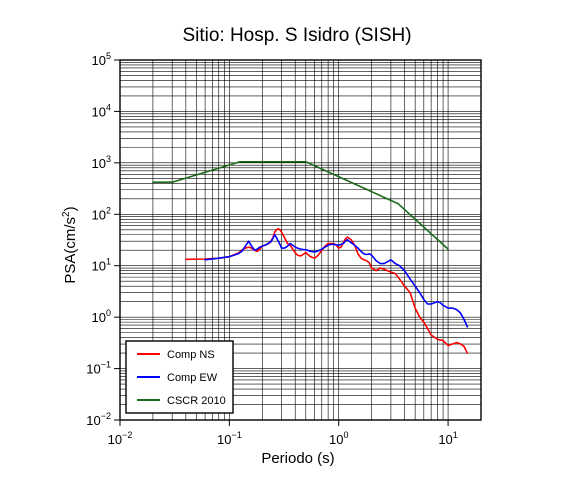 The width and height of the screenshot is (586, 480). Describe the element at coordinates (297, 458) in the screenshot. I see `x-axis-label: Periodo (s)` at that location.